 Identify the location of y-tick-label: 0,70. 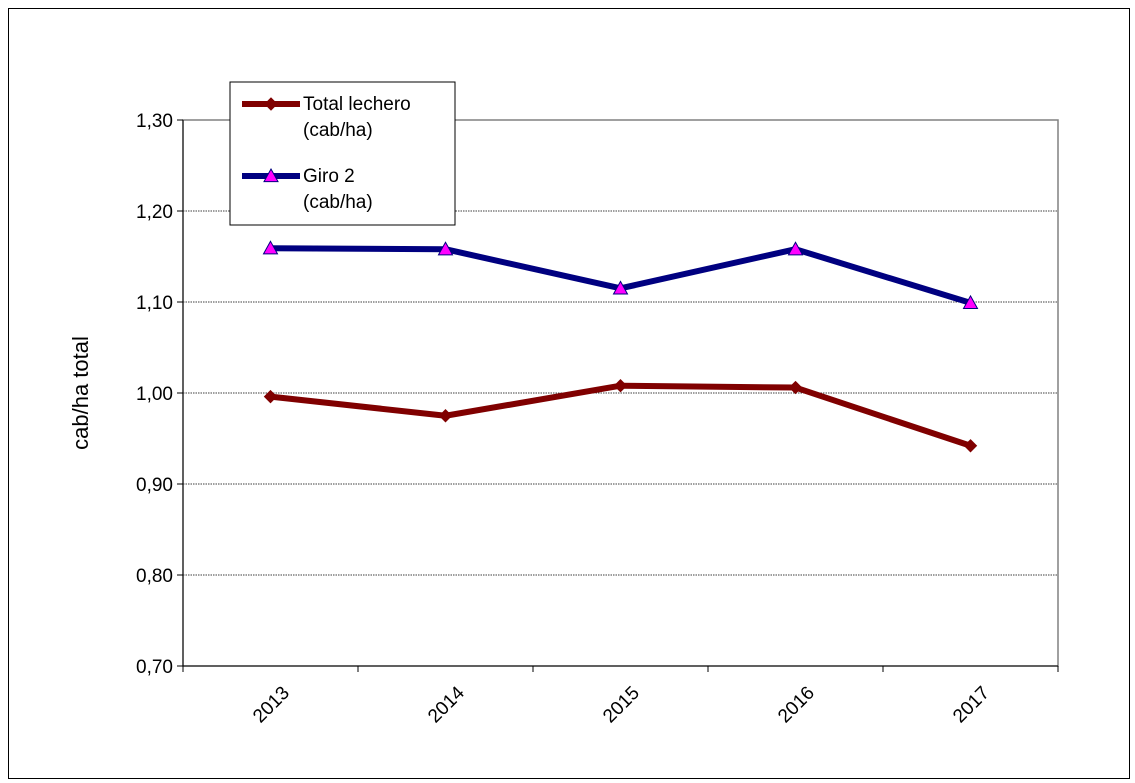
(154, 667).